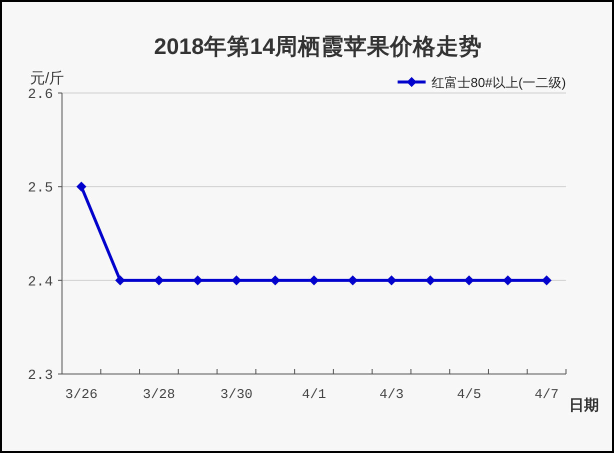  Describe the element at coordinates (469, 395) in the screenshot. I see `x-tick-label: 4/5` at that location.